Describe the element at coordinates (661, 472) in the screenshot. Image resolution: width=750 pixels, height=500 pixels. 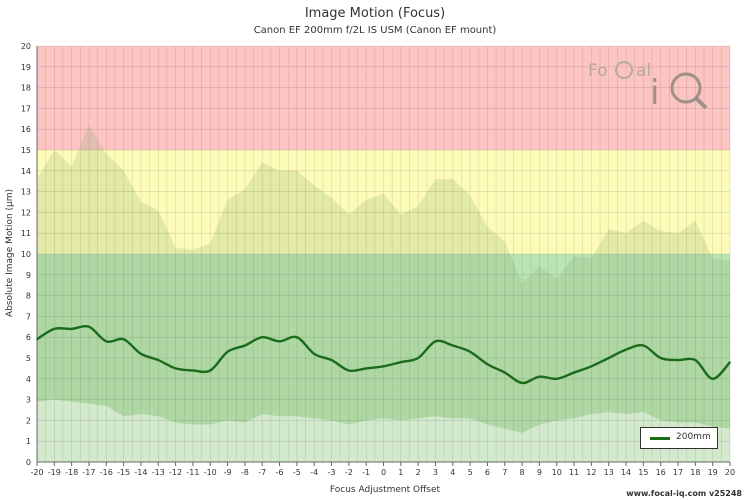
I see `x-tick-label: 16` at that location.